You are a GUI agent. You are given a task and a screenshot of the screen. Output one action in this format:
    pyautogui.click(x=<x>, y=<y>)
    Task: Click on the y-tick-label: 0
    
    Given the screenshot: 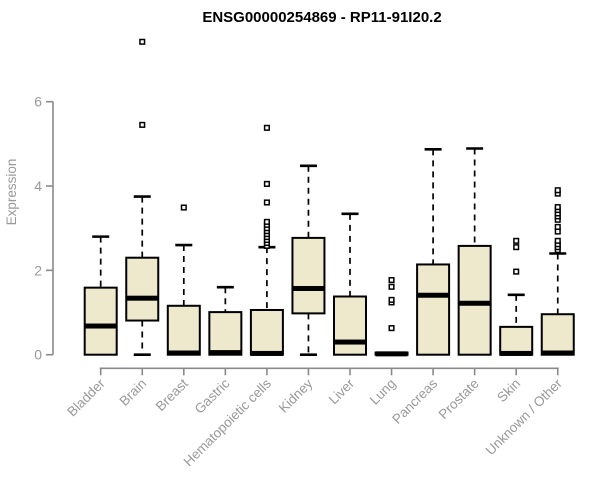 What is the action you would take?
    pyautogui.click(x=38, y=355)
    